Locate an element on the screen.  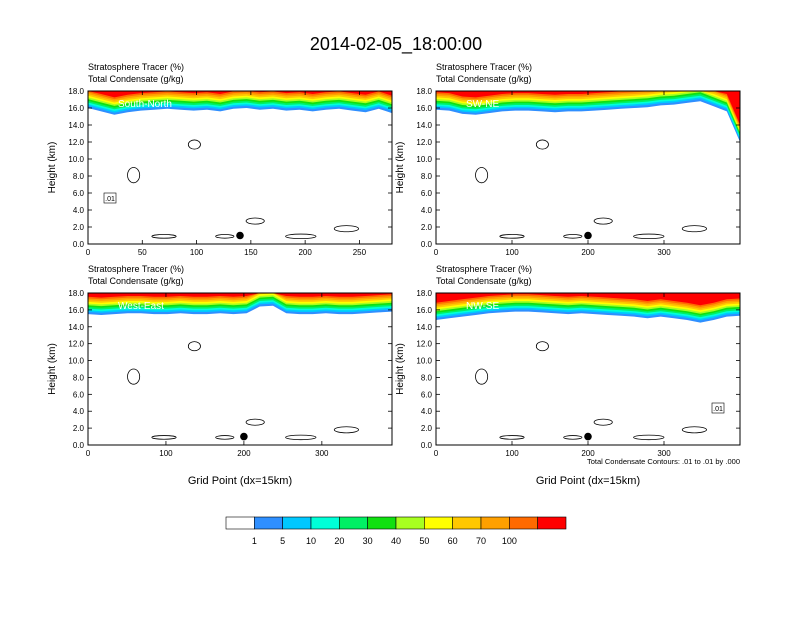
colorbar-label: 60 is located at coordinates (453, 541).